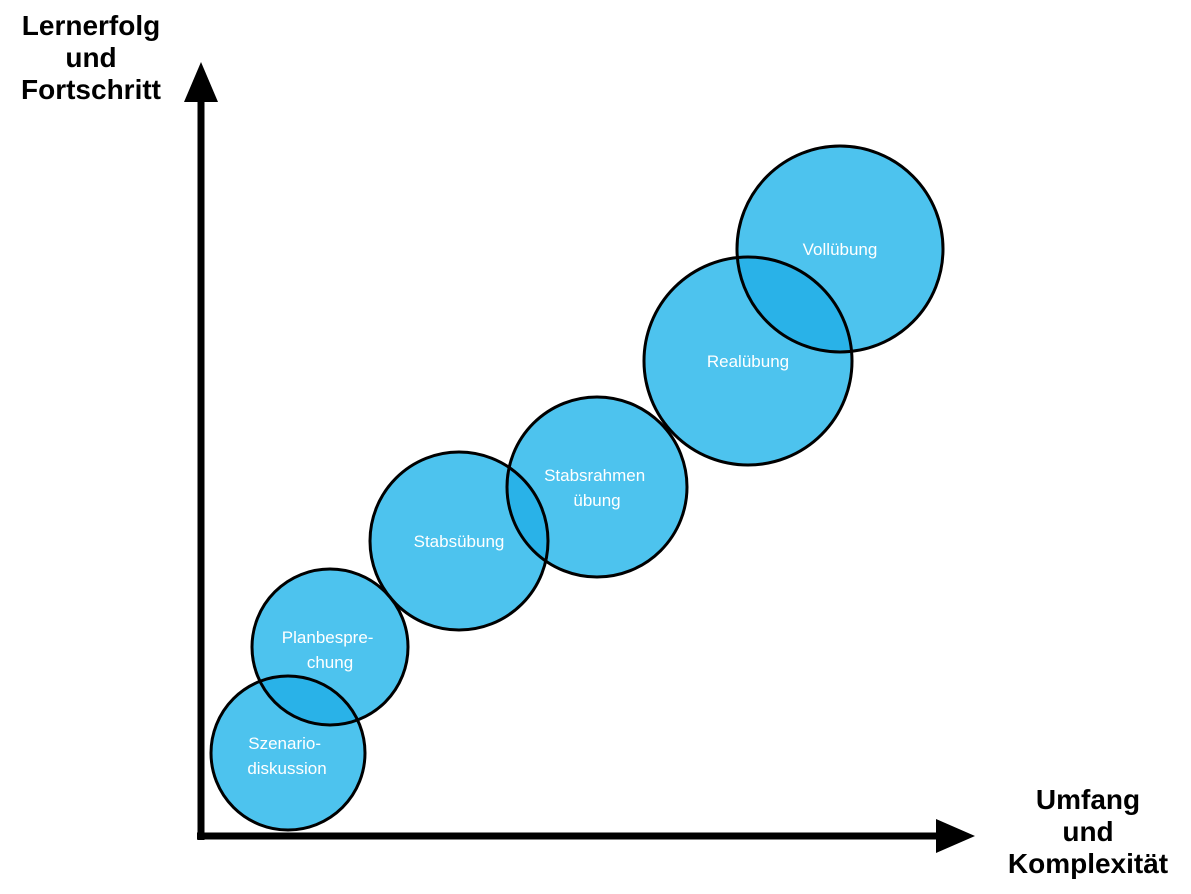 This screenshot has width=1191, height=894. I want to click on outline-realuebung, so click(748, 361).